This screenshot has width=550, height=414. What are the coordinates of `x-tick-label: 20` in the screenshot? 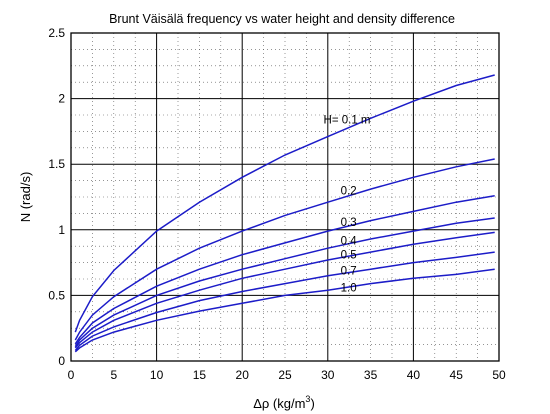 It's located at (243, 375).